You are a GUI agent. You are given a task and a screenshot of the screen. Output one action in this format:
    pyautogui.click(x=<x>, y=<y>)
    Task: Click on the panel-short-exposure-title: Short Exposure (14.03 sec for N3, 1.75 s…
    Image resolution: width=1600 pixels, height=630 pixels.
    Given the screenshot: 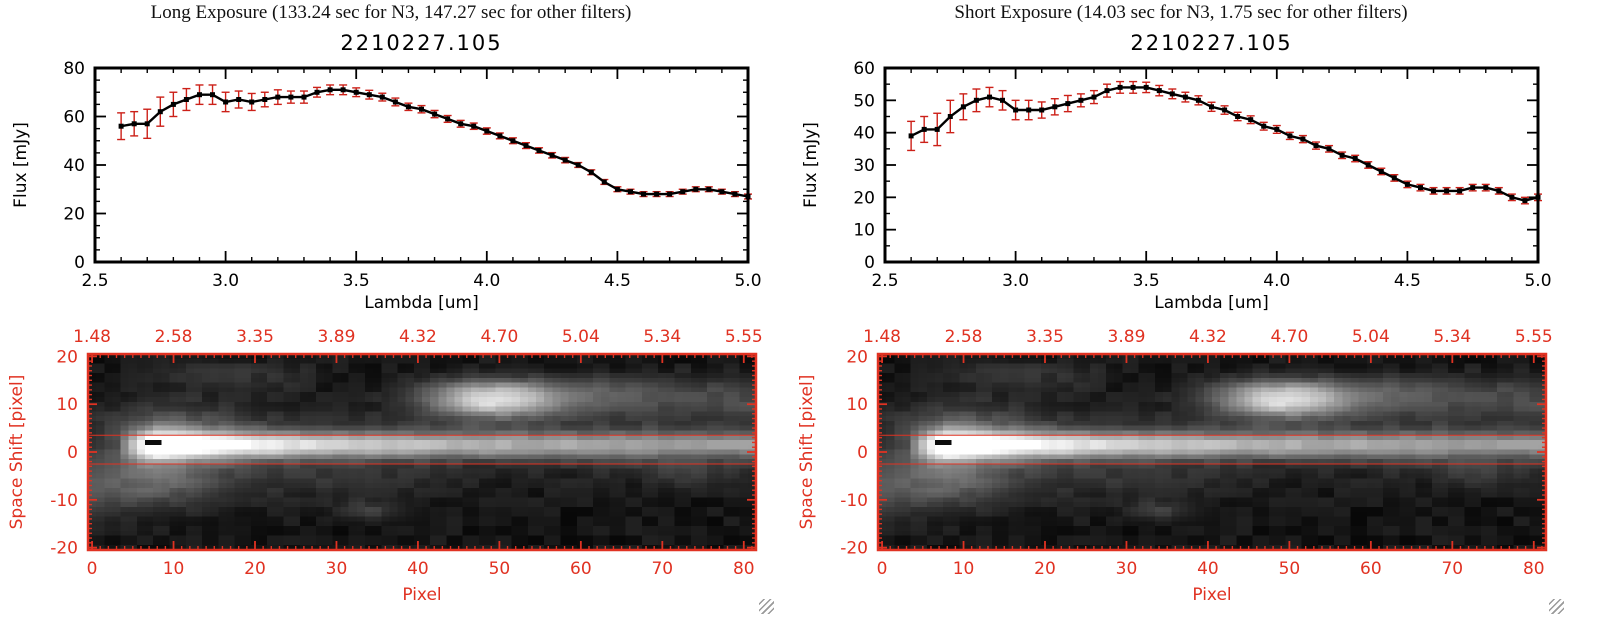 What is the action you would take?
    pyautogui.click(x=1181, y=12)
    